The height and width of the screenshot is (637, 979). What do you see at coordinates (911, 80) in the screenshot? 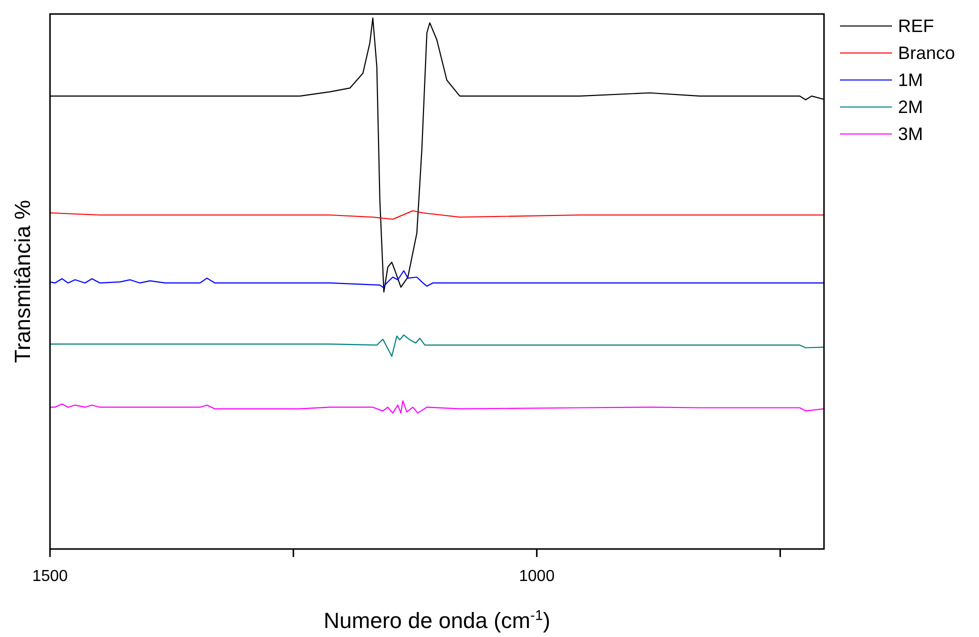
I see `legend-label: 1M` at bounding box center [911, 80].